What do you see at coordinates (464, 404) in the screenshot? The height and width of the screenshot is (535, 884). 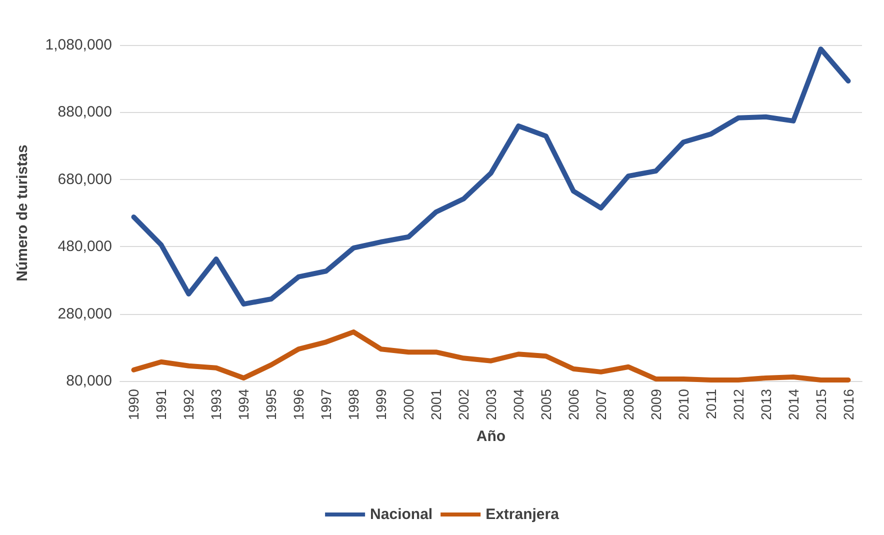 I see `x-tick-label: 2002` at bounding box center [464, 404].